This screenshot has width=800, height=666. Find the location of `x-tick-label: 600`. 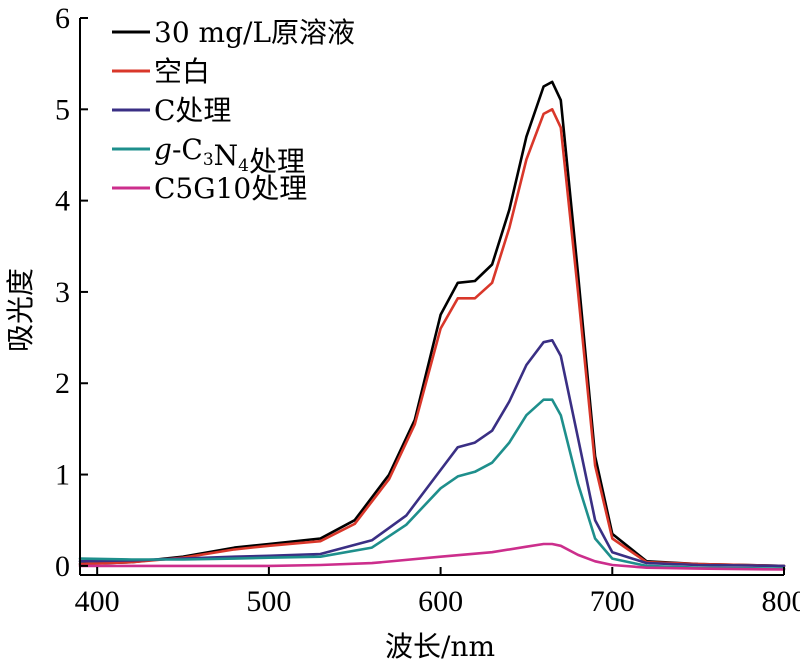

x-tick-label: 600 is located at coordinates (440, 601).